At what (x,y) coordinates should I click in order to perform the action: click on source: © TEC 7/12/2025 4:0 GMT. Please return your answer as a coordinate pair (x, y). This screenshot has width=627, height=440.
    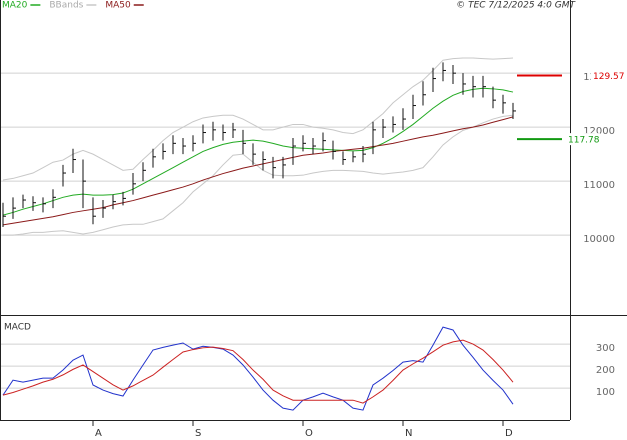
    Looking at the image, I should click on (516, 6).